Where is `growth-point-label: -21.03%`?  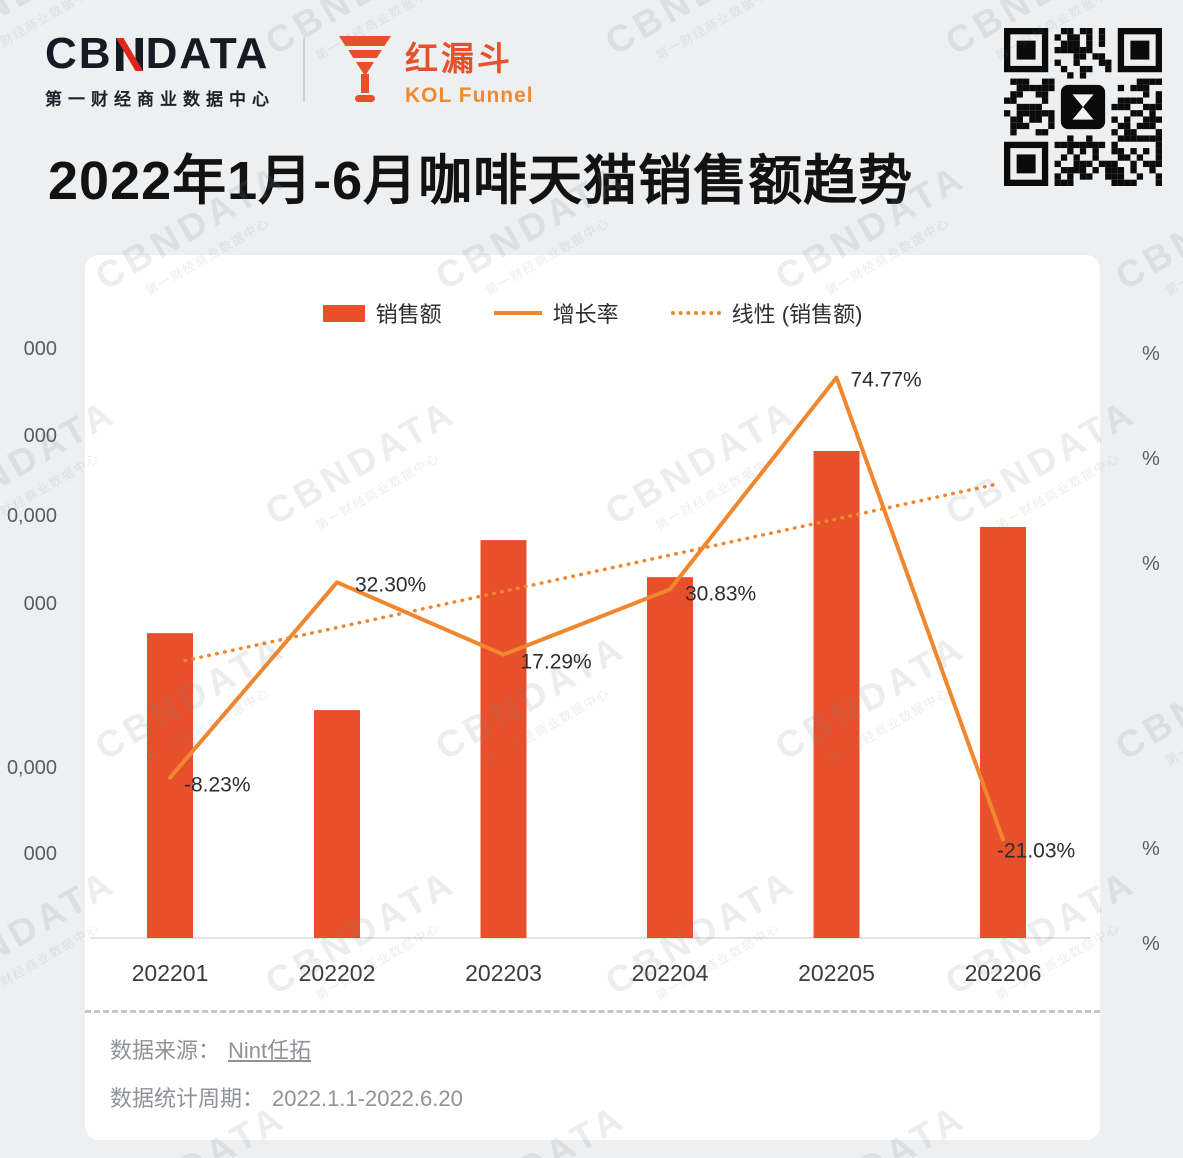
growth-point-label: -21.03% is located at coordinates (1036, 850).